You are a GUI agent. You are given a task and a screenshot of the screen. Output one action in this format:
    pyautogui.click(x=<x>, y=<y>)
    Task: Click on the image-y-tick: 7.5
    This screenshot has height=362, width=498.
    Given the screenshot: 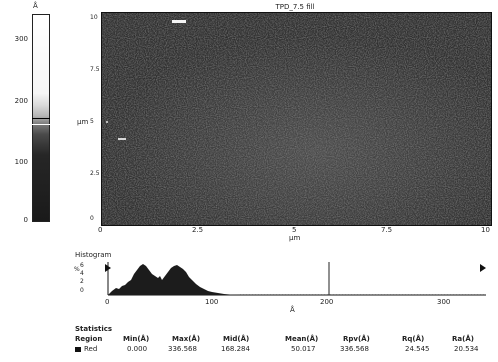 What is the action you would take?
    pyautogui.click(x=95, y=69)
    